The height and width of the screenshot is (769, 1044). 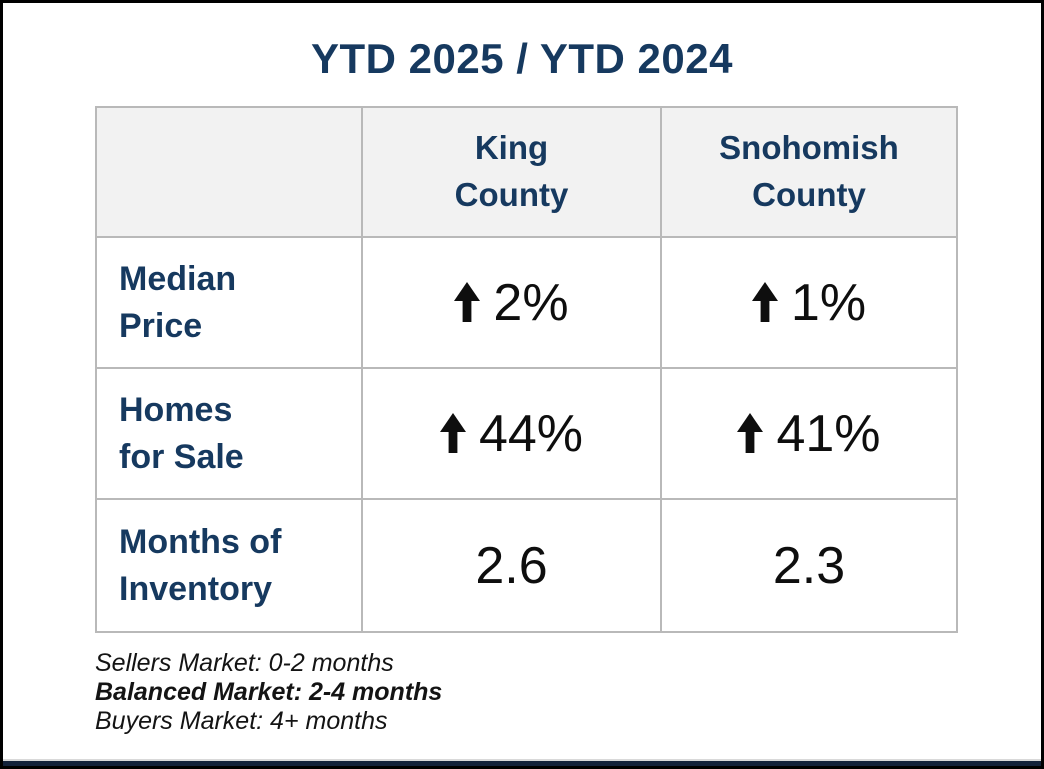 I want to click on value-text: 2.3, so click(x=809, y=565).